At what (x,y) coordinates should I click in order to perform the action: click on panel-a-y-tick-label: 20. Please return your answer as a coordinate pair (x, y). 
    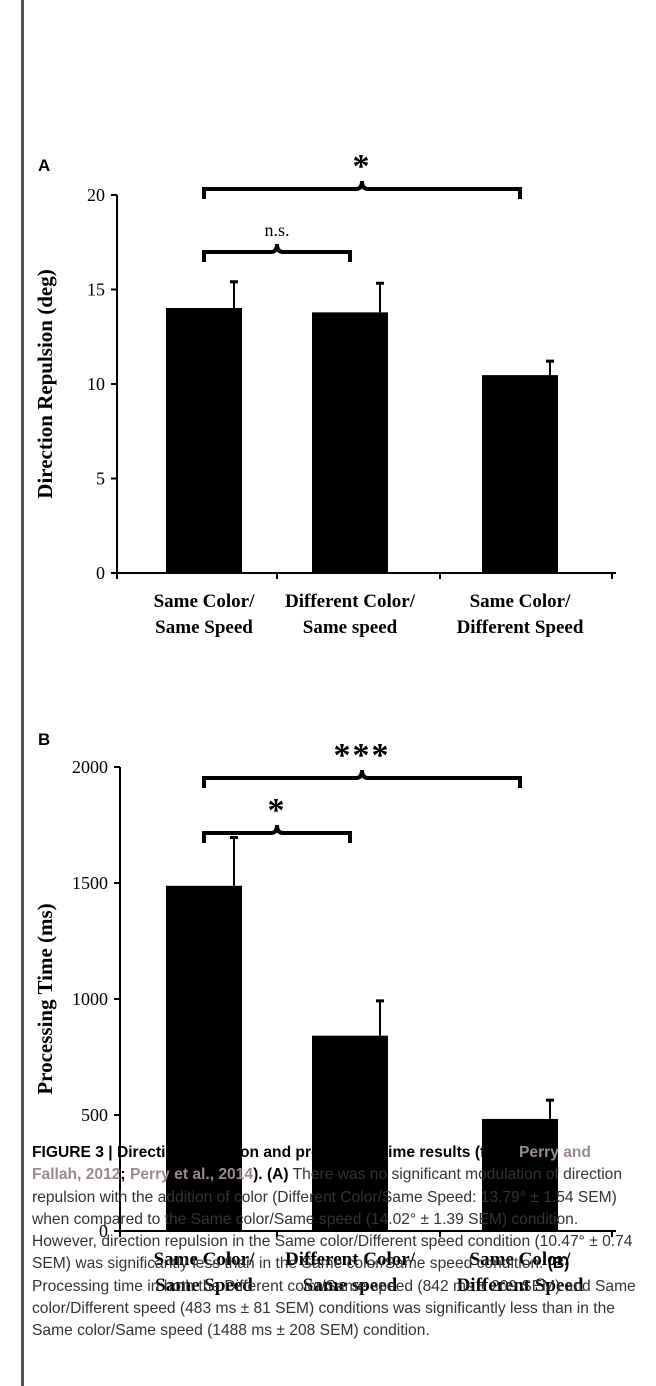
    Looking at the image, I should click on (96, 195).